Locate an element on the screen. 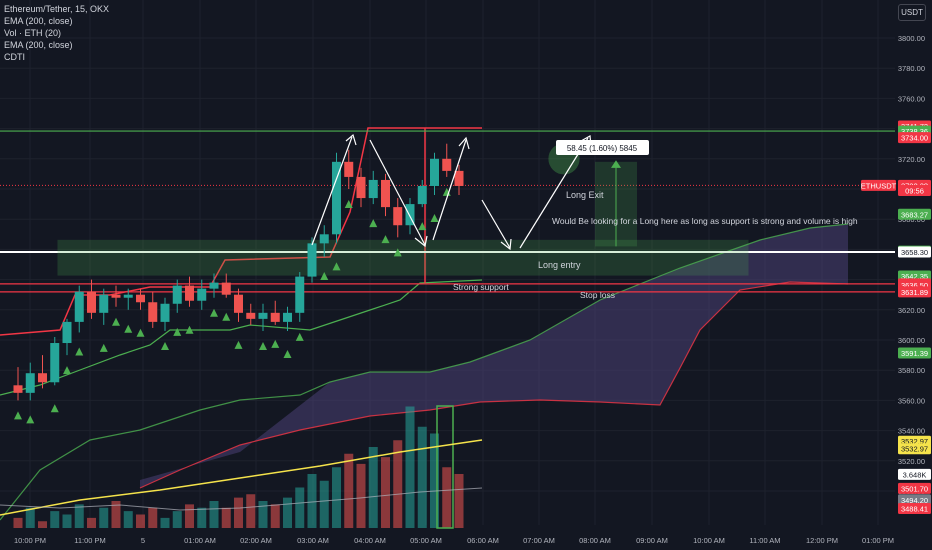  price-badge-label: 3658.30 is located at coordinates (914, 252).